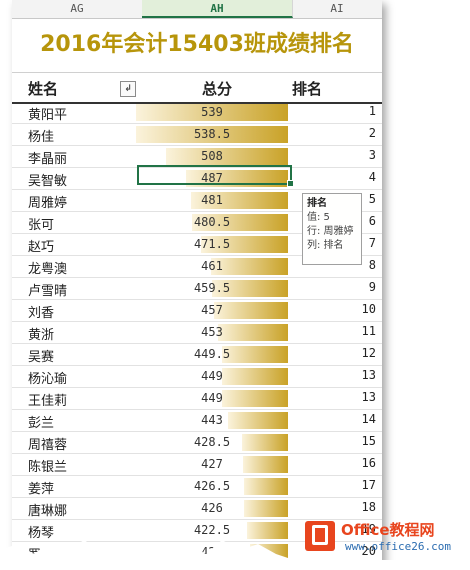 The height and width of the screenshot is (570, 470). I want to click on table-row: 姜萍 426.5 17, so click(197, 487).